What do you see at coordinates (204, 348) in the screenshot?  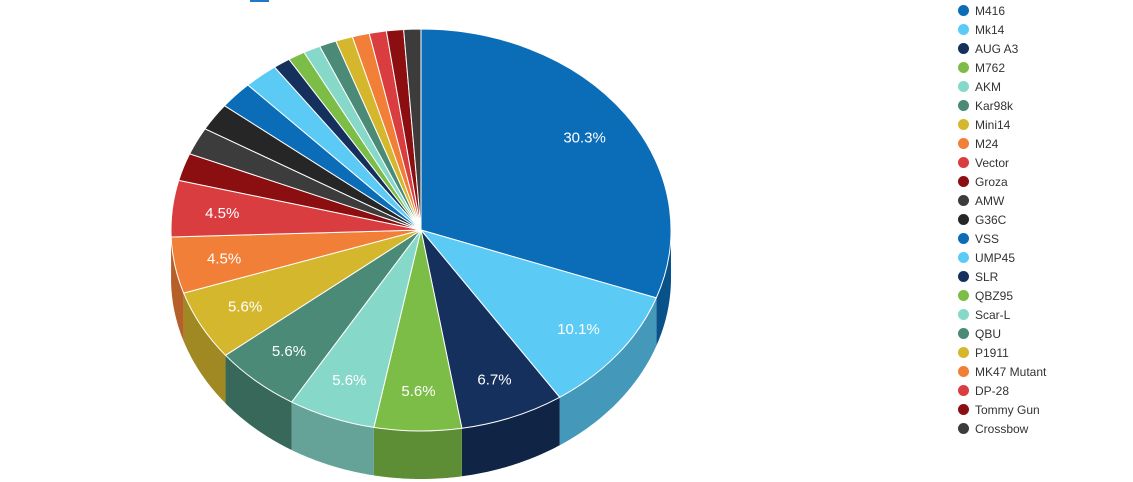 I see `pie-slice-side-mini14` at bounding box center [204, 348].